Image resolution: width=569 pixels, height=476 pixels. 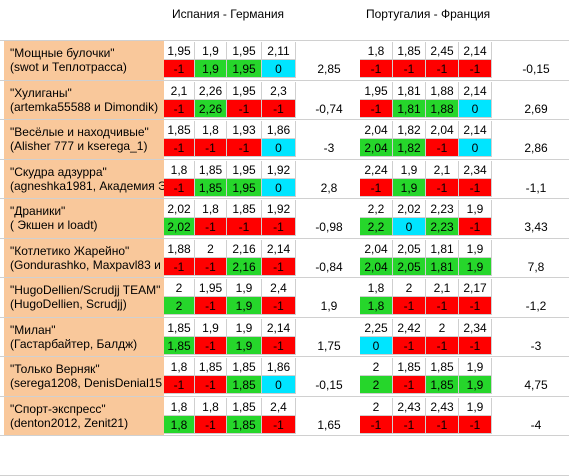 I want to click on match2-total: -3, so click(x=536, y=345).